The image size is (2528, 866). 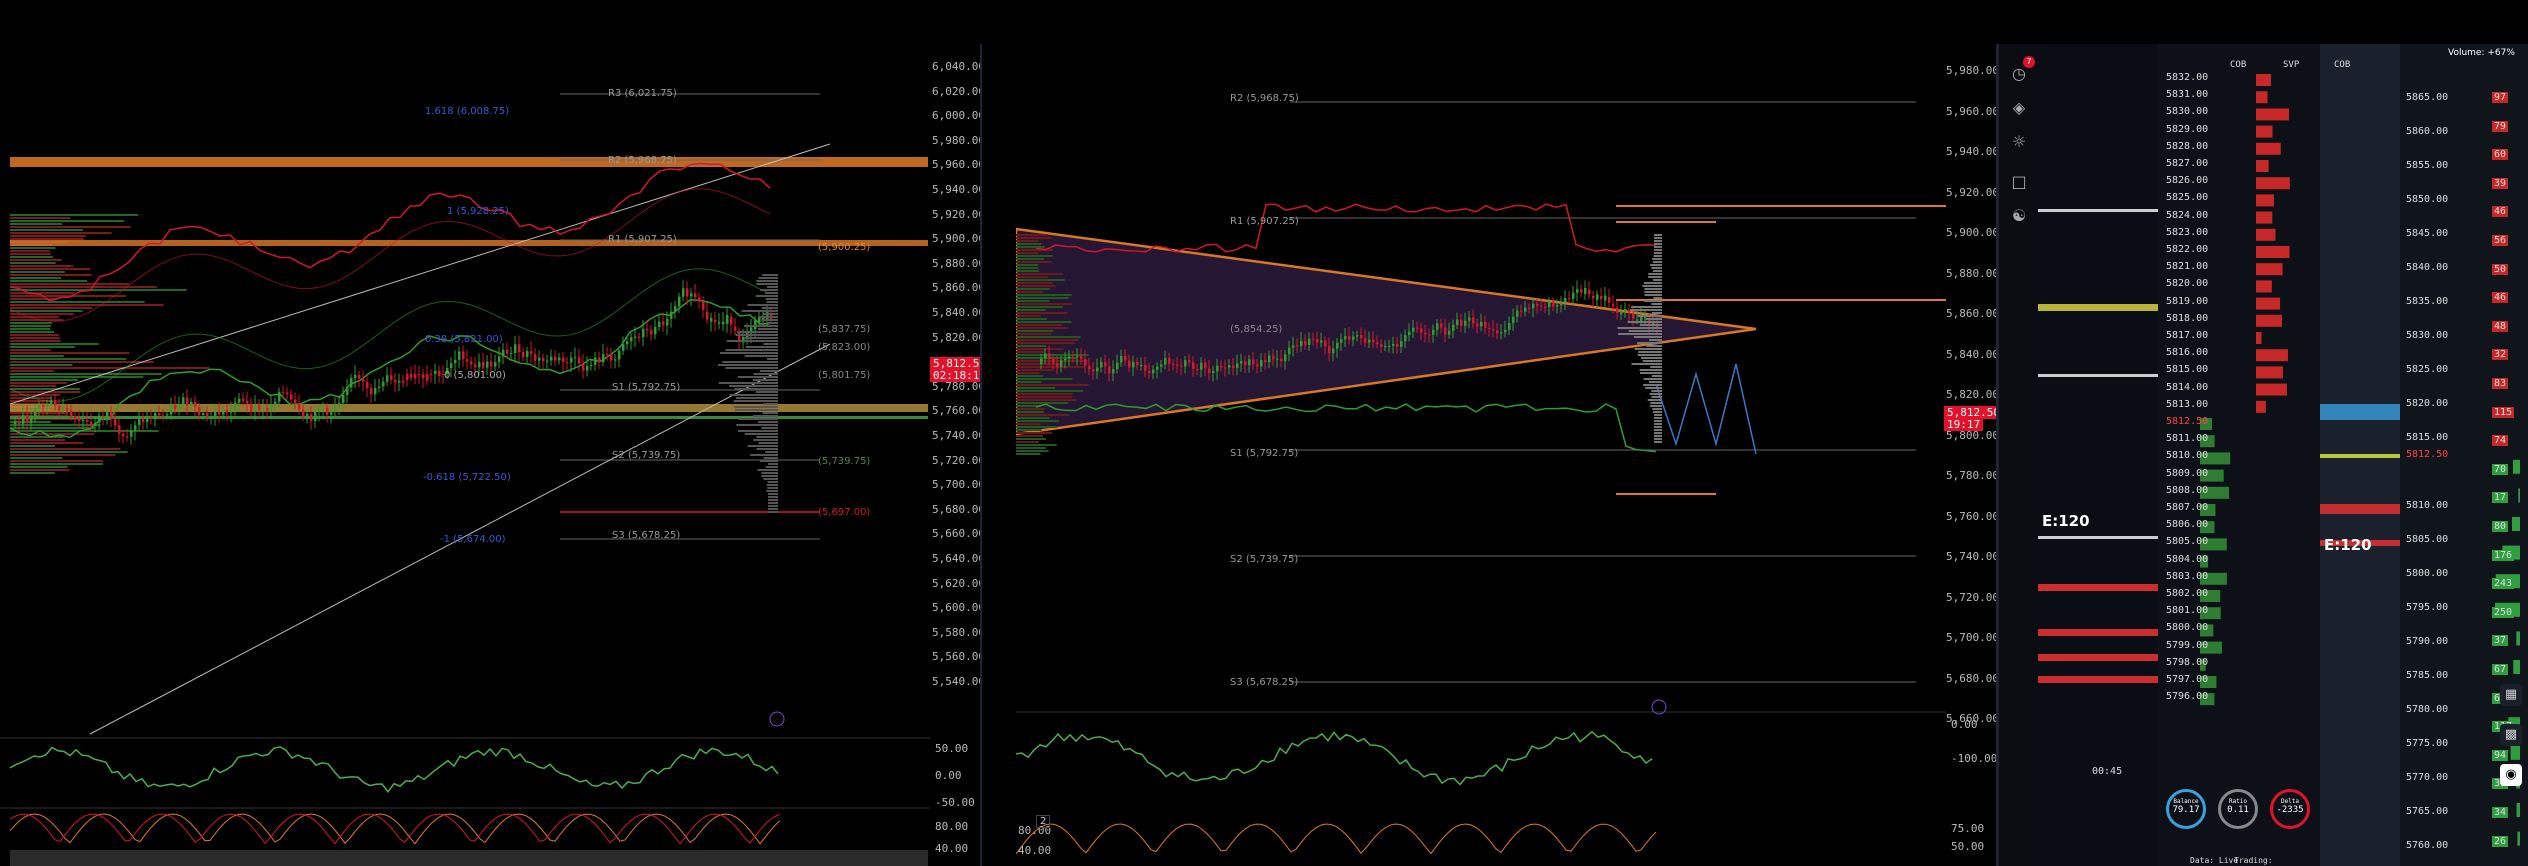 What do you see at coordinates (2427, 743) in the screenshot?
I see `dom2-price-row: 5775.00` at bounding box center [2427, 743].